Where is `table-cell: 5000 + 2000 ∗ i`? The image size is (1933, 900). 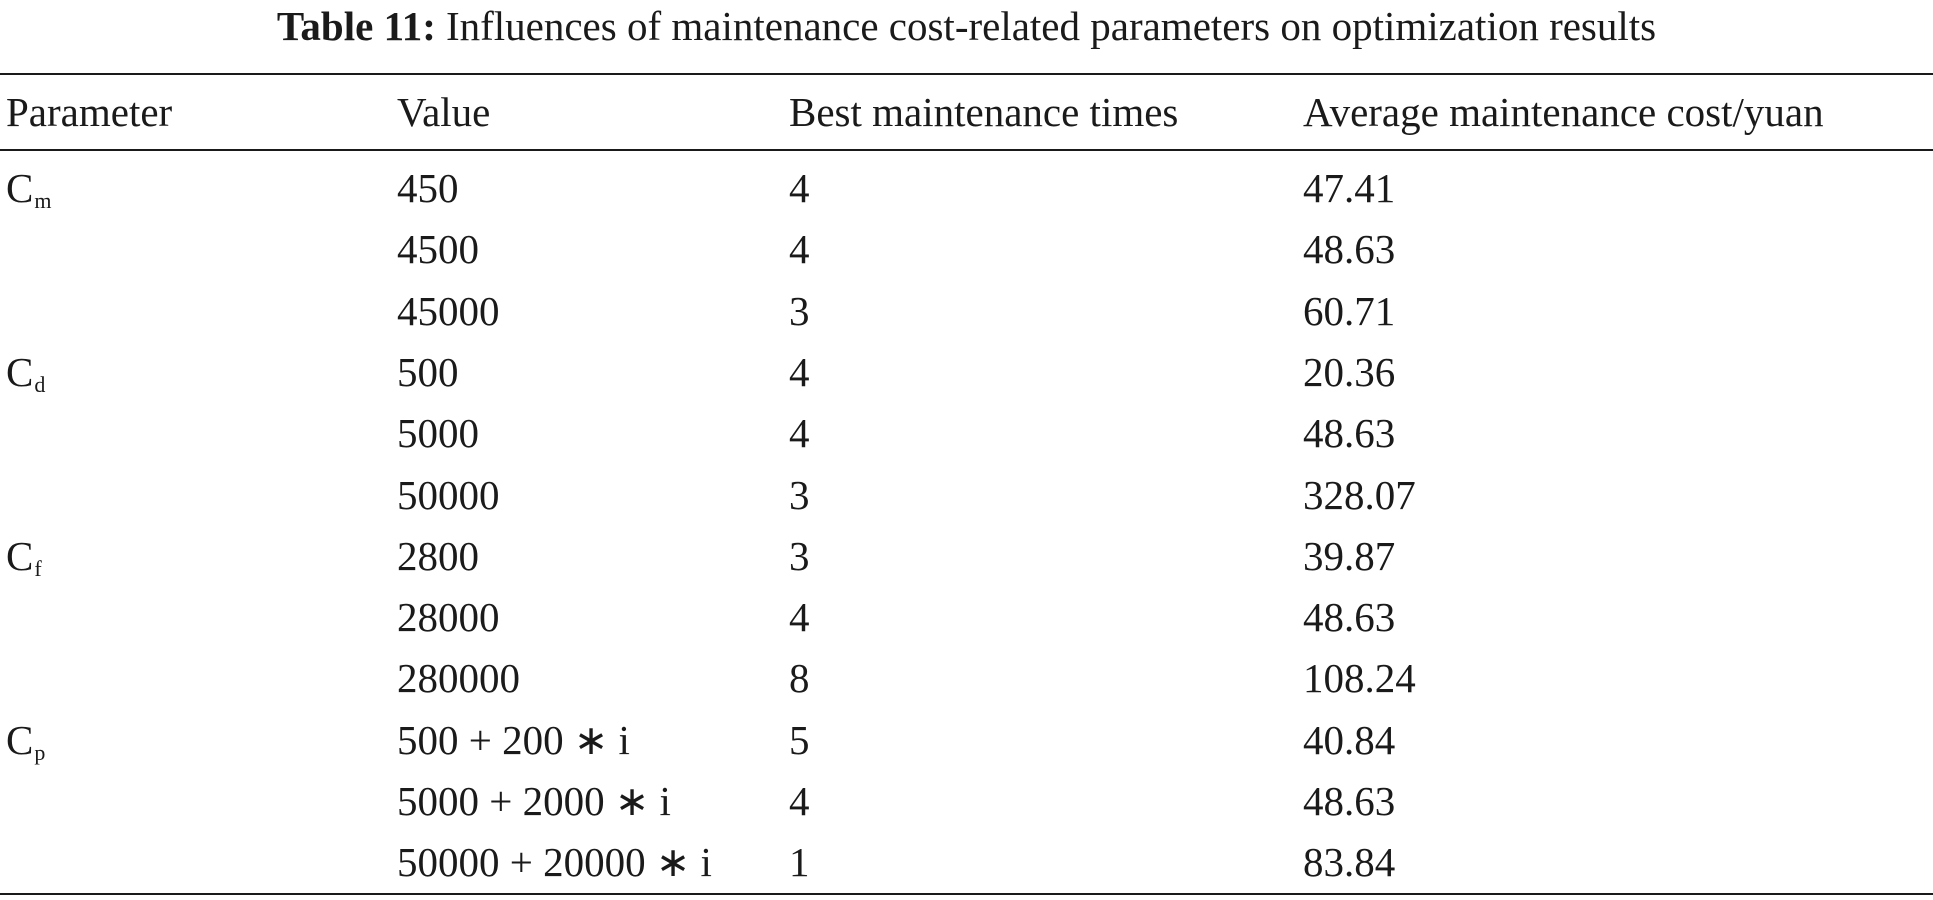
table-cell: 5000 + 2000 ∗ i is located at coordinates (534, 801).